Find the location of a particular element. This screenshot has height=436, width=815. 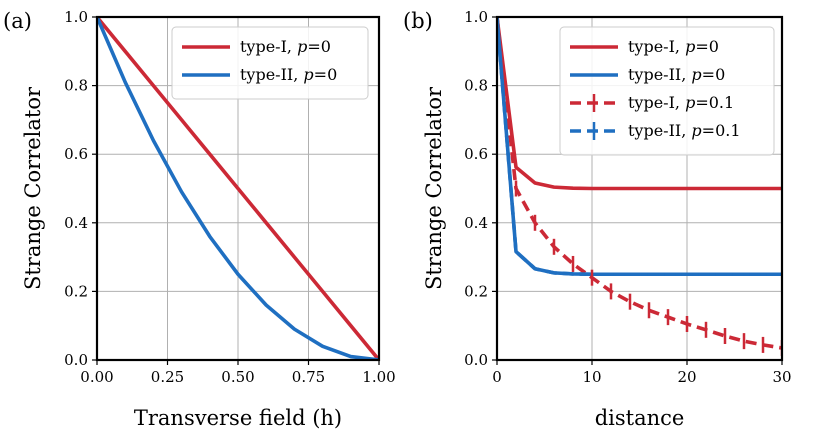

legend-label: type-II, p=0.1 is located at coordinates (684, 130).